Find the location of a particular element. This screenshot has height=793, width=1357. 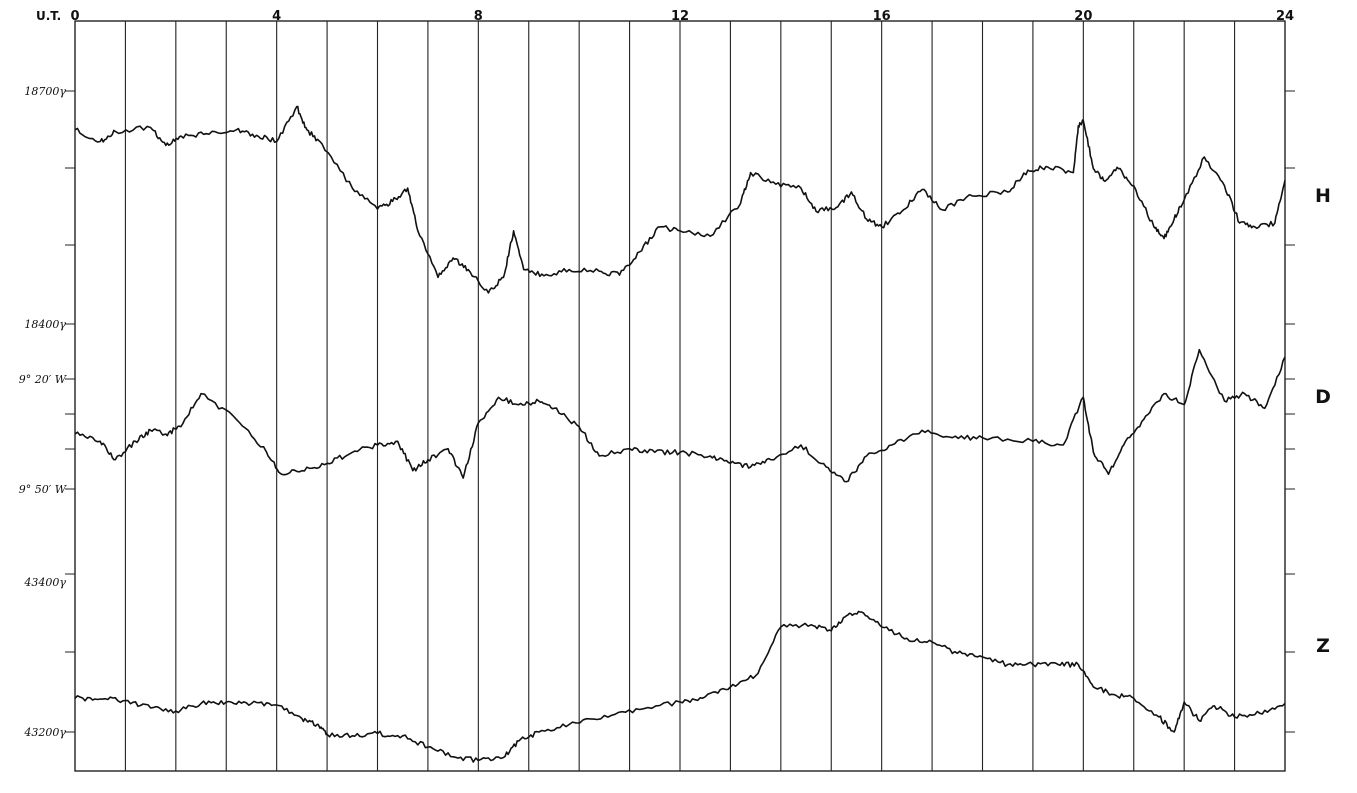

x-tick-label-8: 8 is located at coordinates (478, 16).